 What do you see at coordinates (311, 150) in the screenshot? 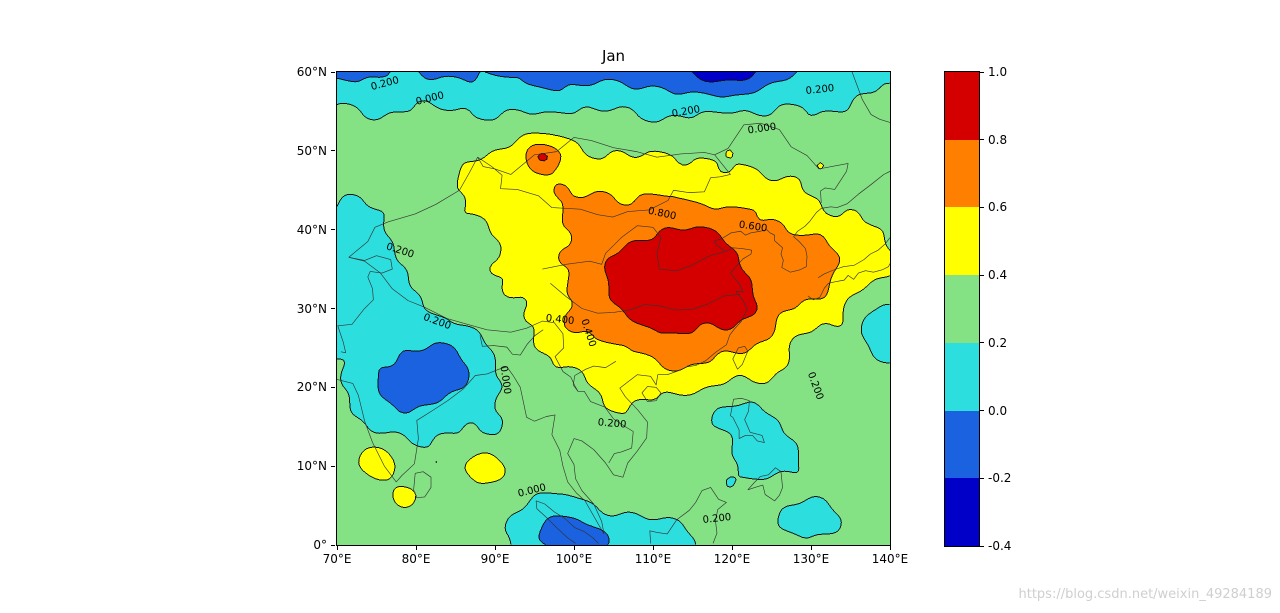
I see `y-tick-label: 50°N` at bounding box center [311, 150].